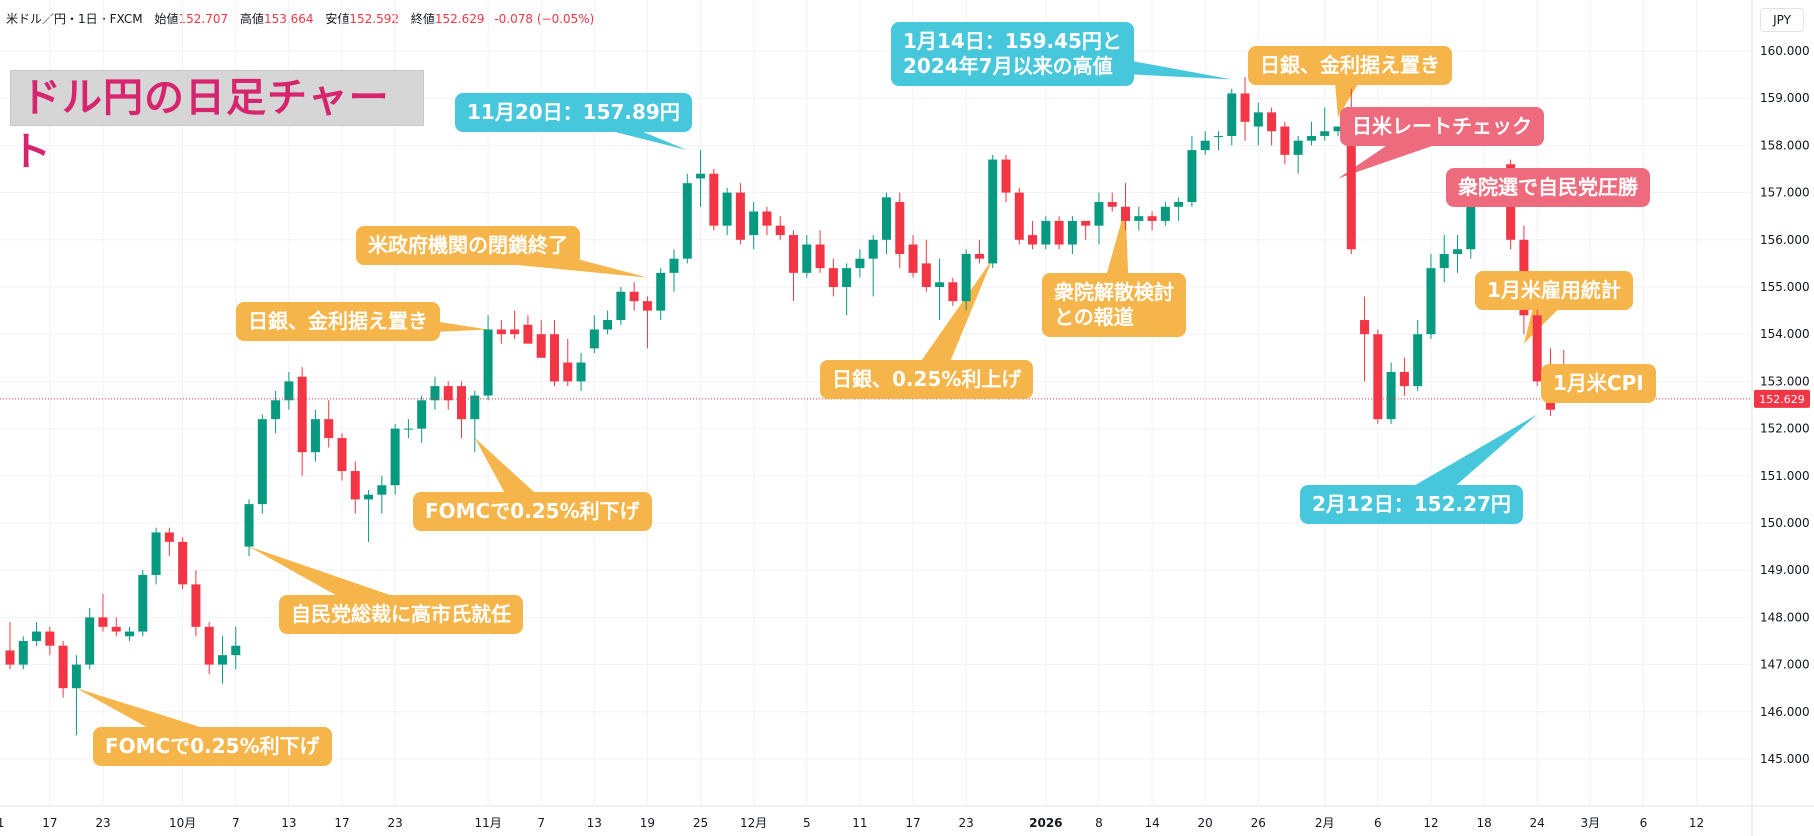  I want to click on price-tick-1: 146.000, so click(1785, 712).